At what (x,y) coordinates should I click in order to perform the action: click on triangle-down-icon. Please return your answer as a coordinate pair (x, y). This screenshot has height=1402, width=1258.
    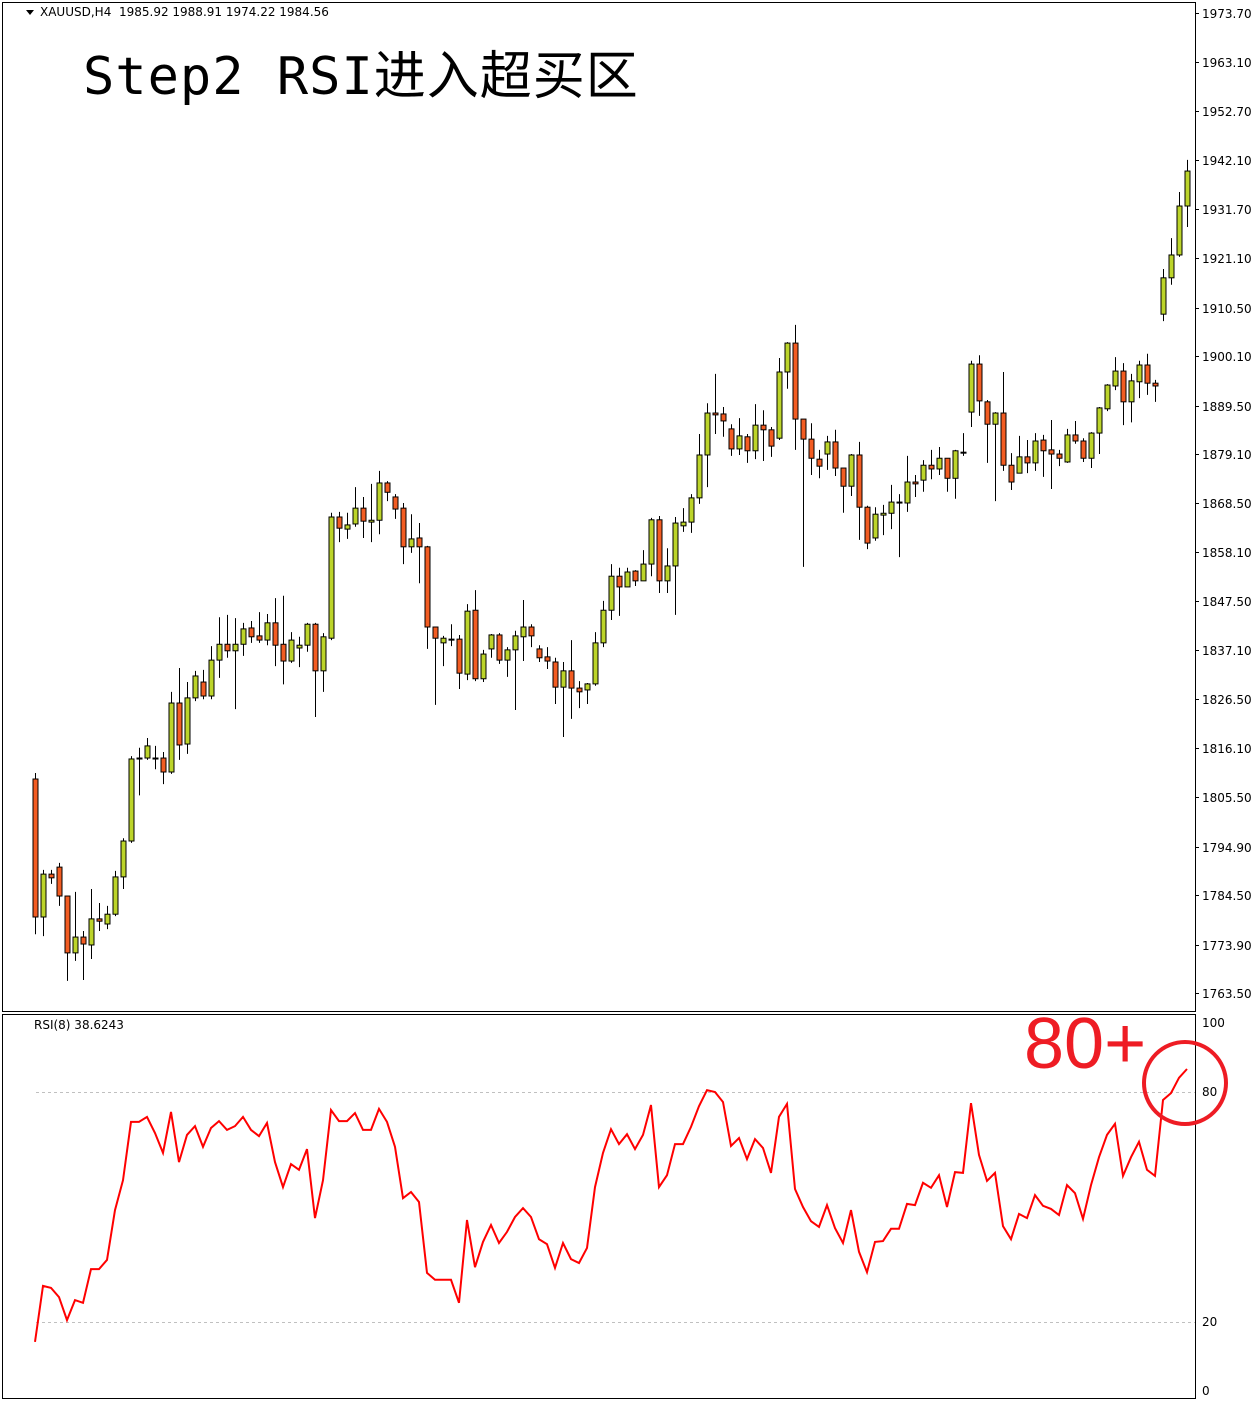
    Looking at the image, I should click on (30, 12).